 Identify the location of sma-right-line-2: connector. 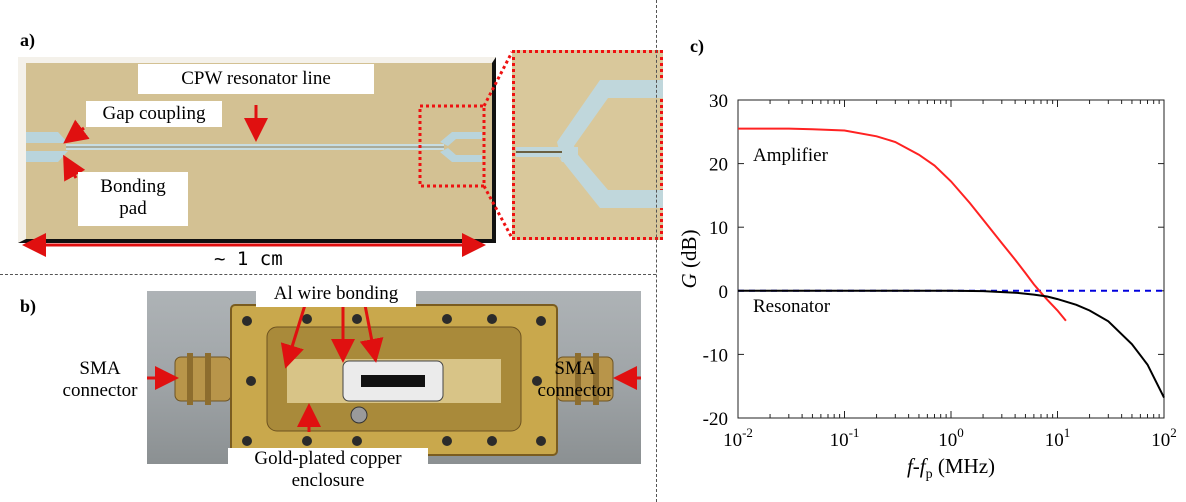
(575, 390).